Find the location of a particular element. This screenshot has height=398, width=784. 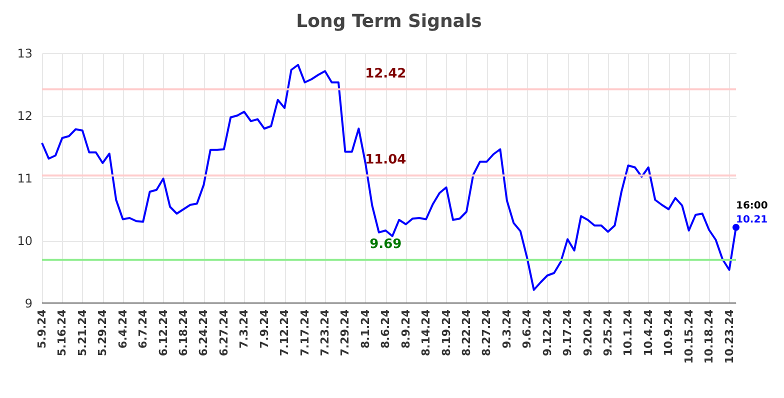

x-tick-label: 9.20.24 is located at coordinates (587, 332).